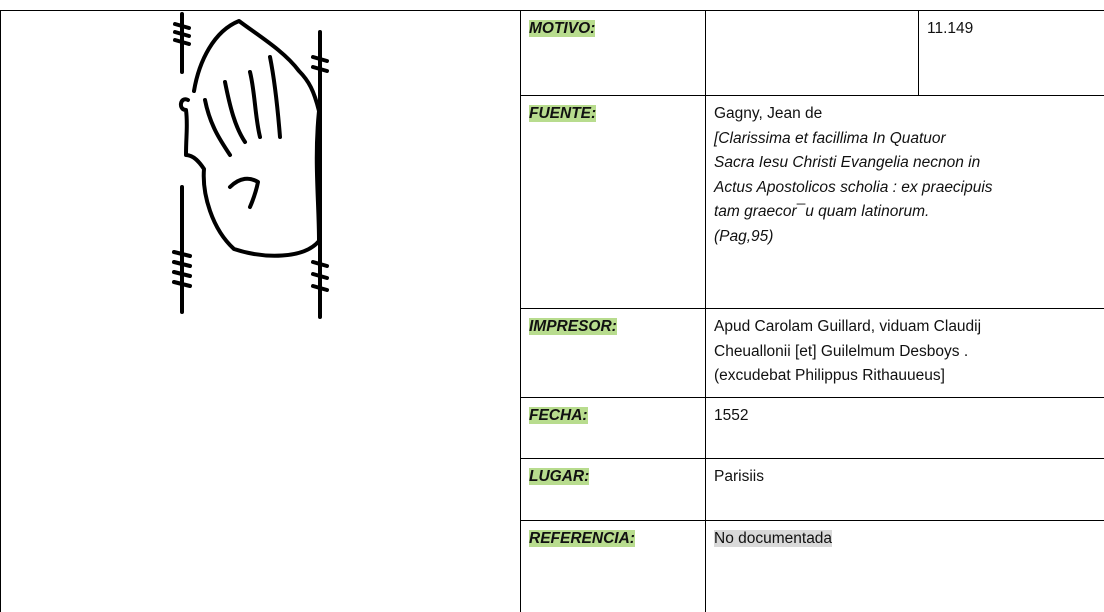 This screenshot has height=612, width=1104. I want to click on value-line: Sacra Iesu Christi Evangelia necnon in, so click(847, 162).